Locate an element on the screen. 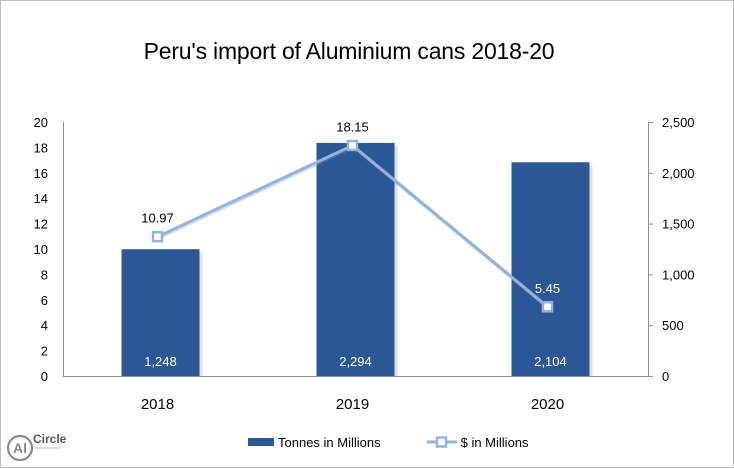 Image resolution: width=734 pixels, height=468 pixels. legend-item-line: $ in Millions is located at coordinates (477, 442).